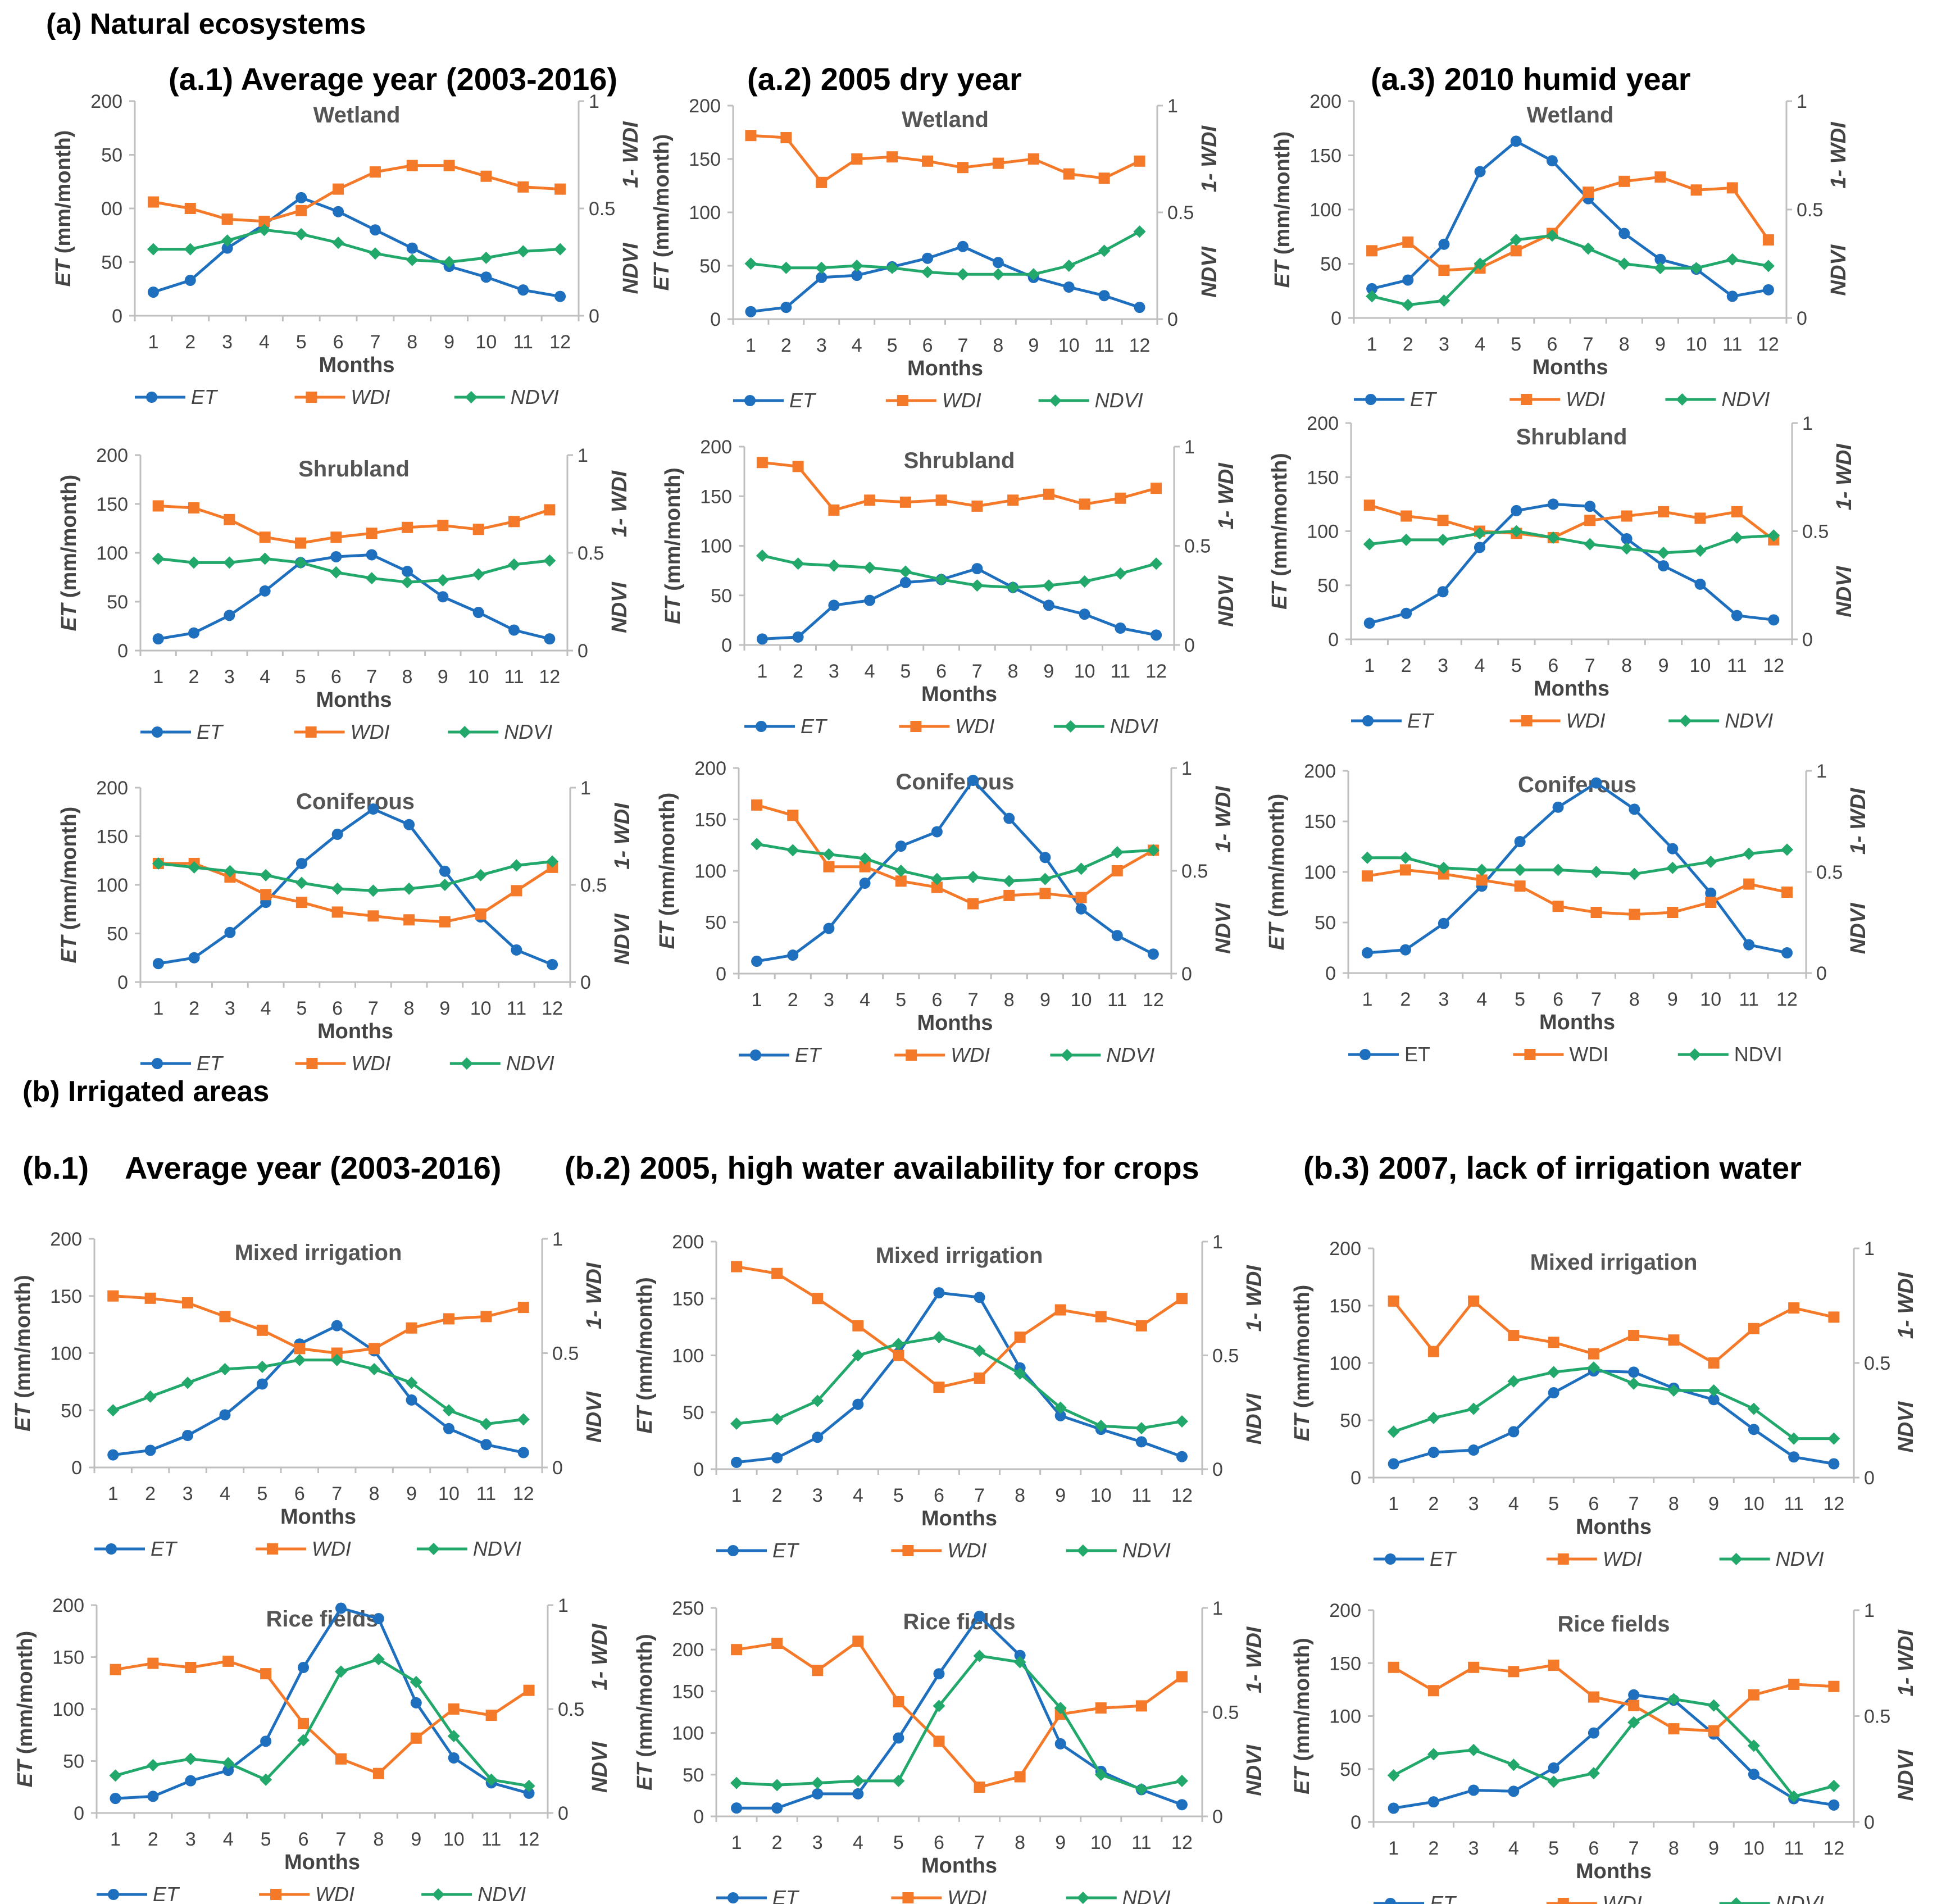  Describe the element at coordinates (1553, 665) in the screenshot. I see `x-tick-label: 6` at that location.